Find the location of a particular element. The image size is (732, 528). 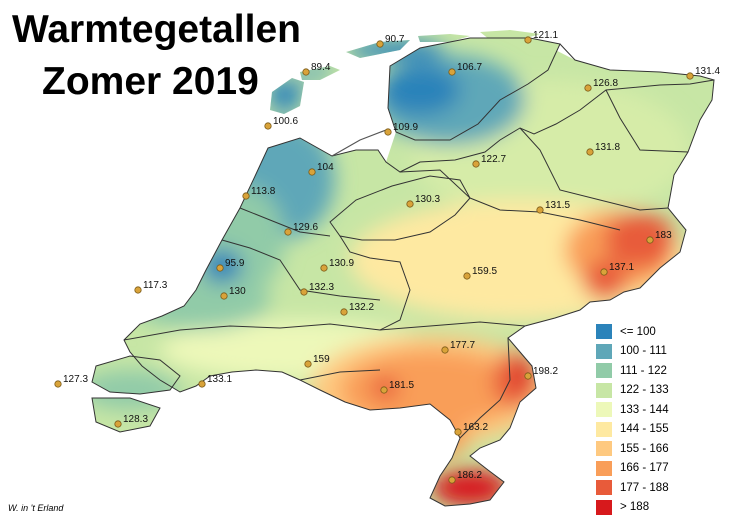

station-value-label: 132.3 is located at coordinates (321, 287).